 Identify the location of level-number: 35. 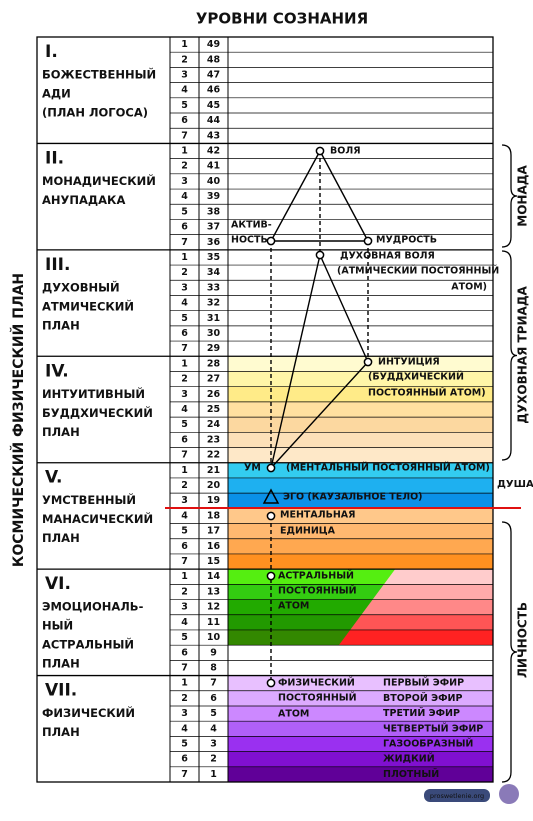
(213, 257).